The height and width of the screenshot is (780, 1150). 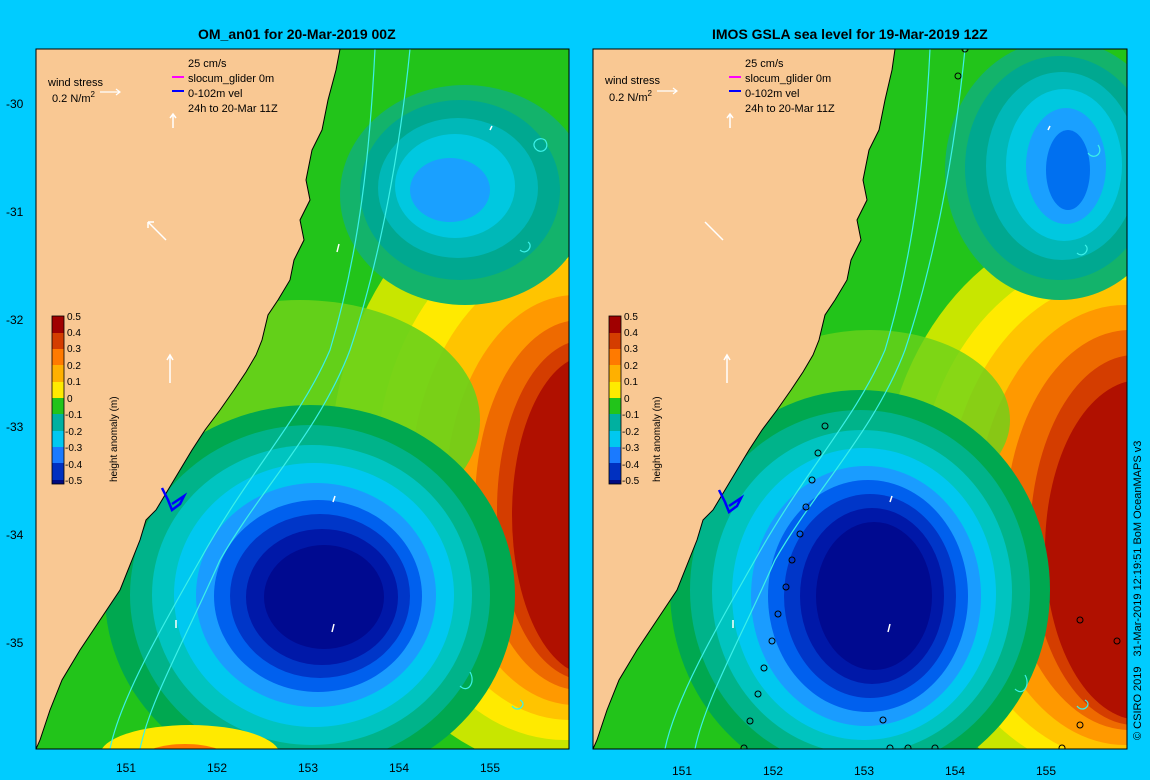 I want to click on y-tick-label: -33, so click(x=15, y=427).